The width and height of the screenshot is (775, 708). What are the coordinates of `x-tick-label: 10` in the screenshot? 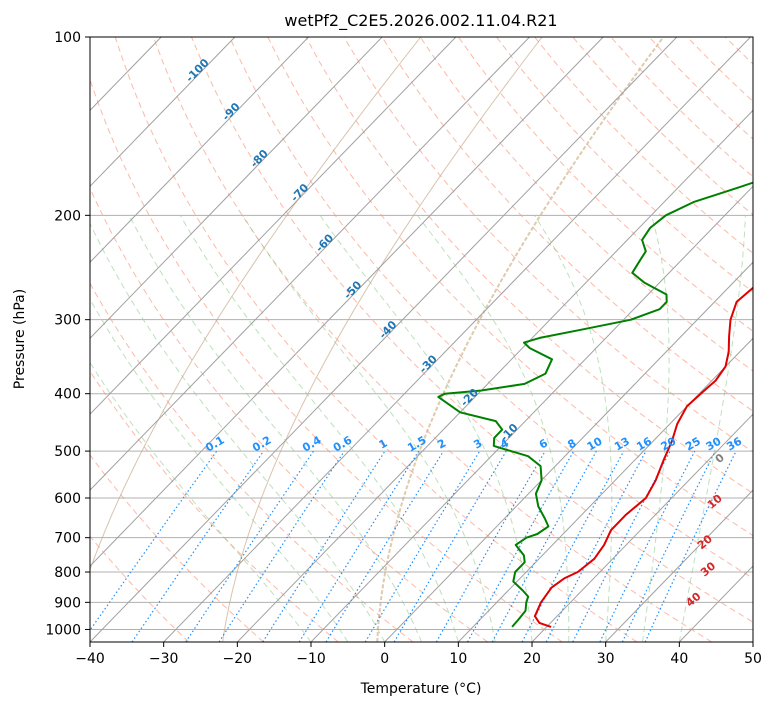 It's located at (458, 659).